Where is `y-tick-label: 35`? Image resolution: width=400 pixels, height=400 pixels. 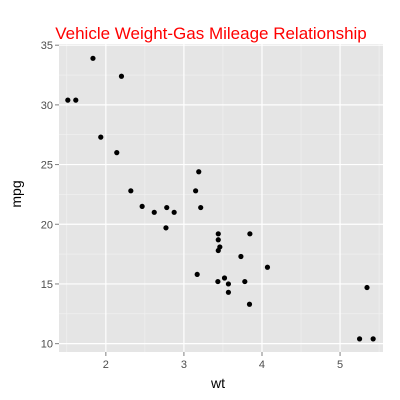 y-tick-label: 35 is located at coordinates (47, 46).